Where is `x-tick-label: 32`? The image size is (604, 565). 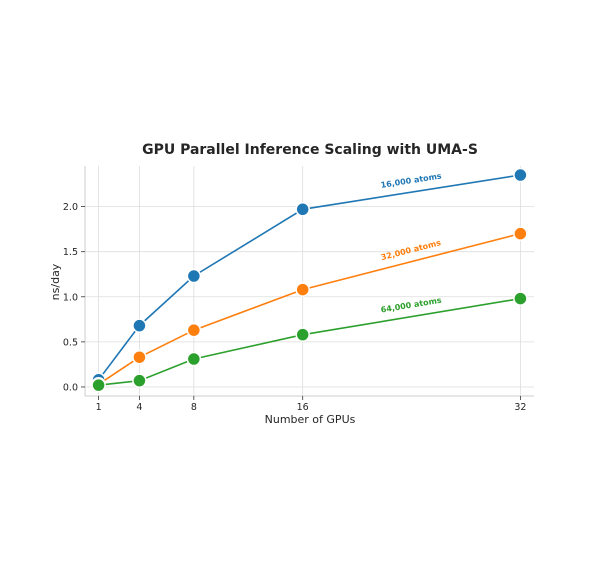 x-tick-label: 32 is located at coordinates (520, 407).